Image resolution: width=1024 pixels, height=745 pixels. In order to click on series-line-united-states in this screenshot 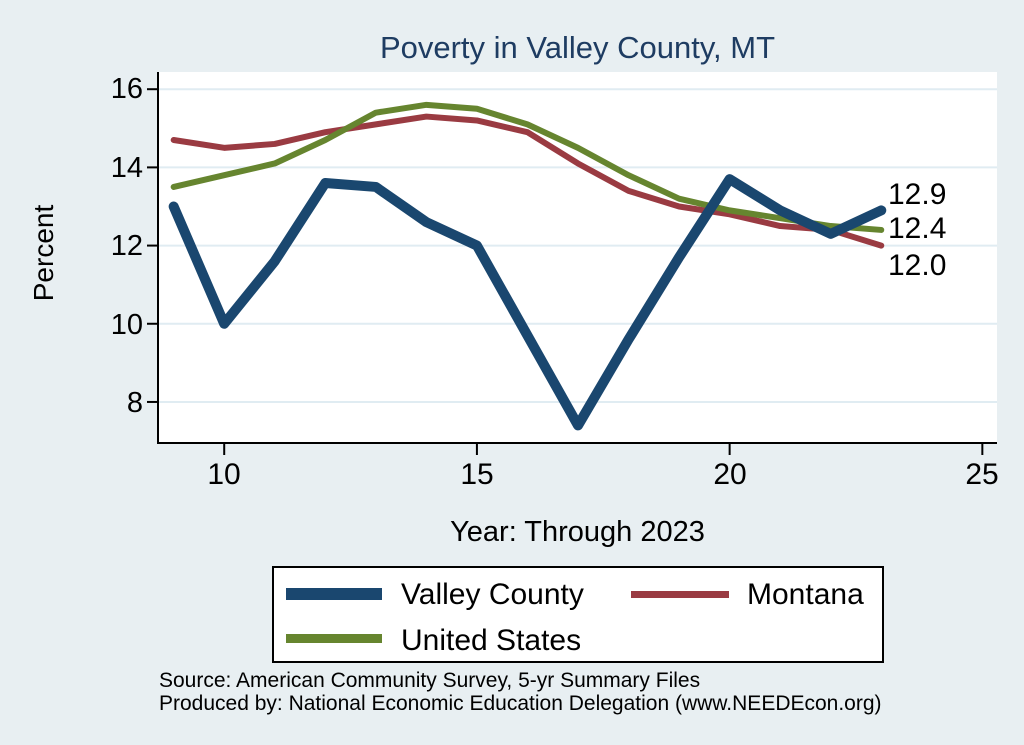, I will do `click(527, 167)`.